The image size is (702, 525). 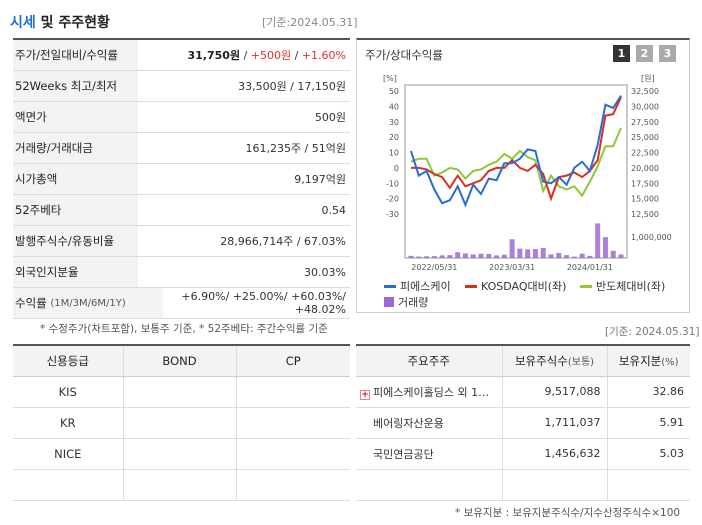 What do you see at coordinates (394, 153) in the screenshot?
I see `left-tick-label: 10` at bounding box center [394, 153].